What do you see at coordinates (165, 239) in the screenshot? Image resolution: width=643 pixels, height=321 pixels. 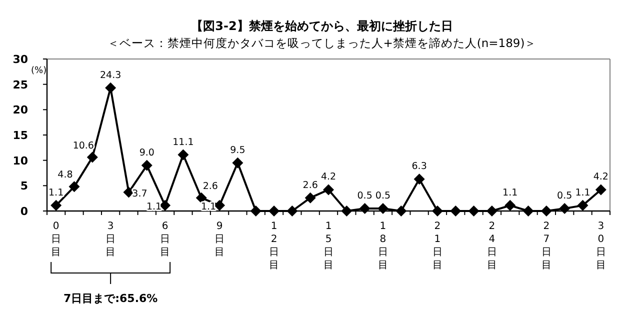 I see `x-tick-label: 6日目` at bounding box center [165, 239].